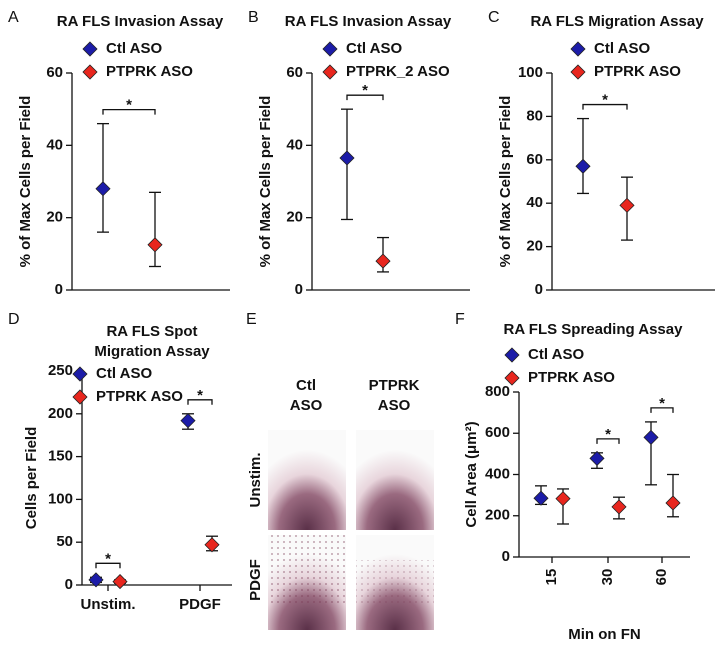 This screenshot has height=650, width=721. What do you see at coordinates (394, 385) in the screenshot?
I see `column-label: PTPRK` at bounding box center [394, 385].